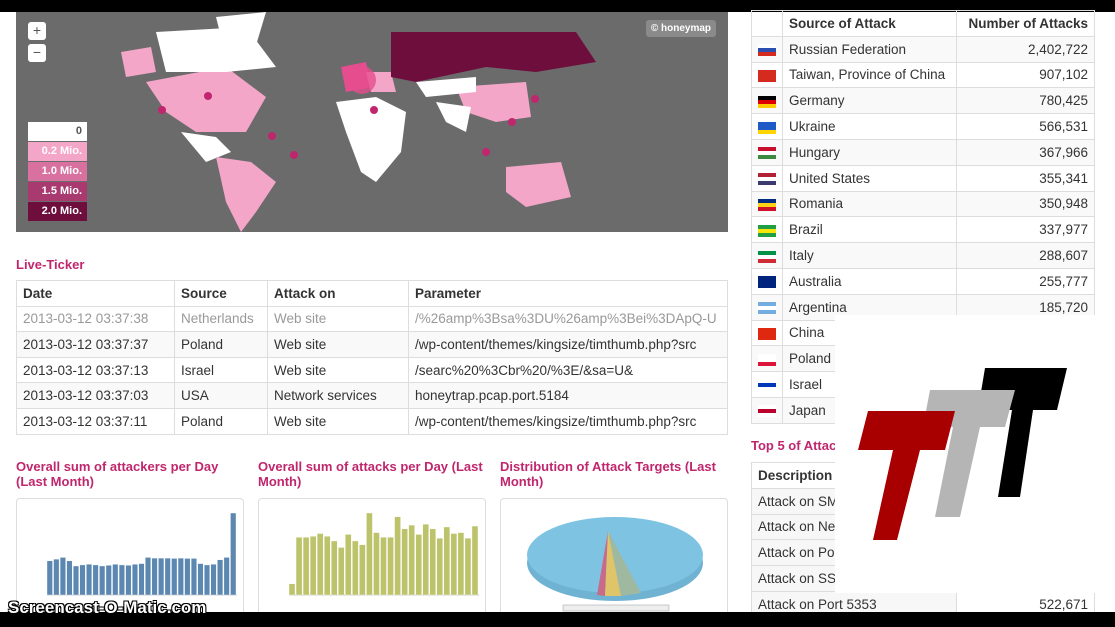 The height and width of the screenshot is (627, 1115). Describe the element at coordinates (869, 152) in the screenshot. I see `cell-country: Hungary` at that location.